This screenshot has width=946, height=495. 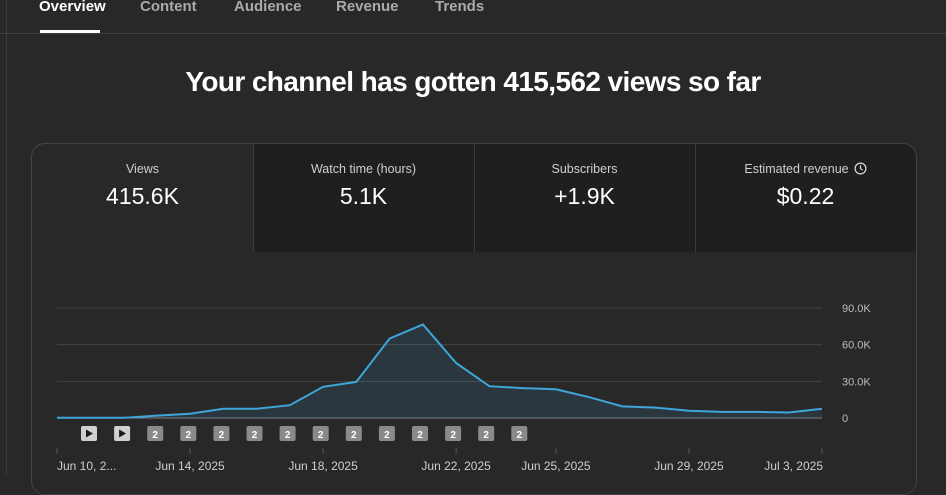 I want to click on y-tick-label: 30.0K, so click(x=856, y=382).